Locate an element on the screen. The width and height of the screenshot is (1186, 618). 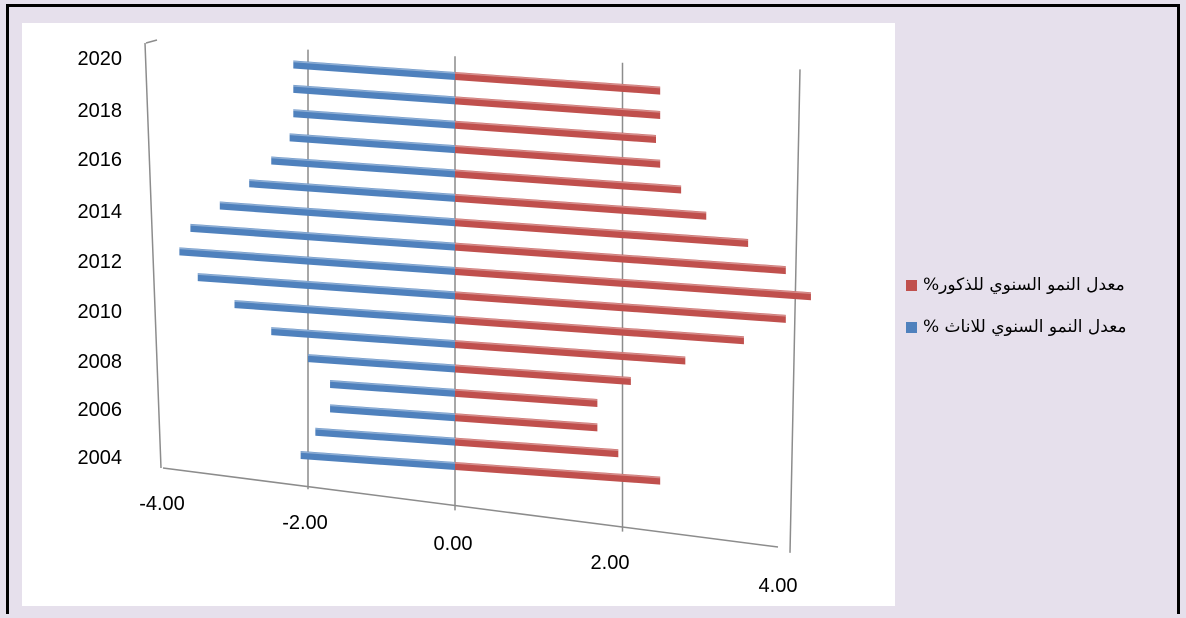
bar-female-2008 is located at coordinates (381, 363).